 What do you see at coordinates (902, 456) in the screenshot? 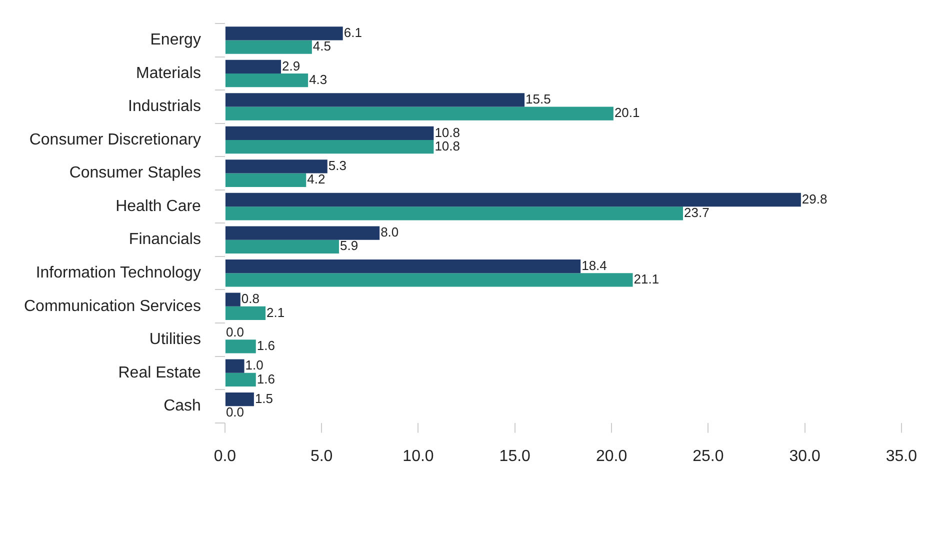
I see `x-tick-label: 35.0` at bounding box center [902, 456].